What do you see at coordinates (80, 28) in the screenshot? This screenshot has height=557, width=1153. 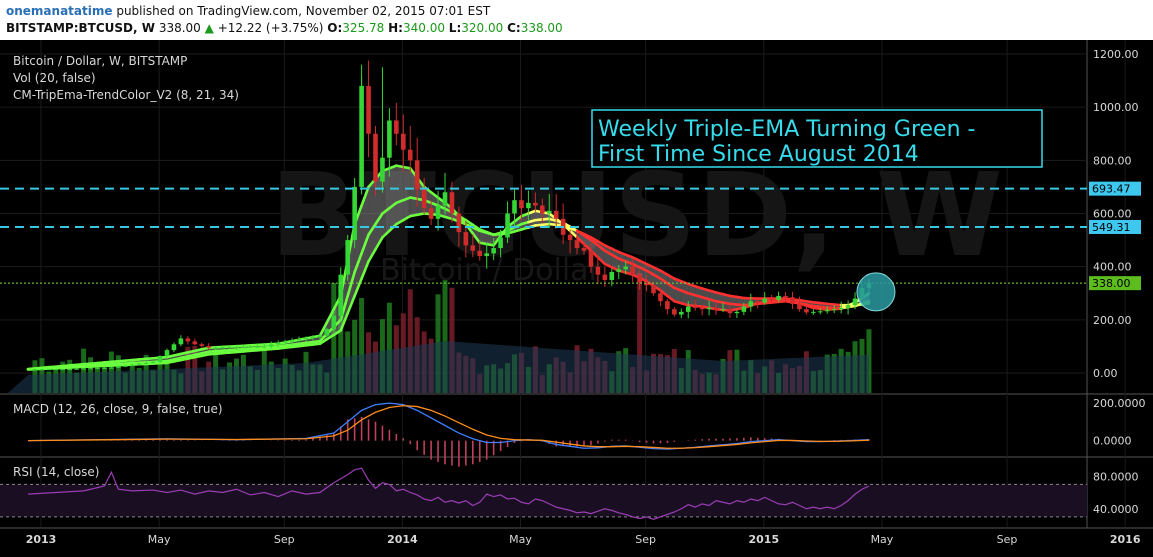 I see `symbol-label: BITSTAMP:BTCUSD, W` at bounding box center [80, 28].